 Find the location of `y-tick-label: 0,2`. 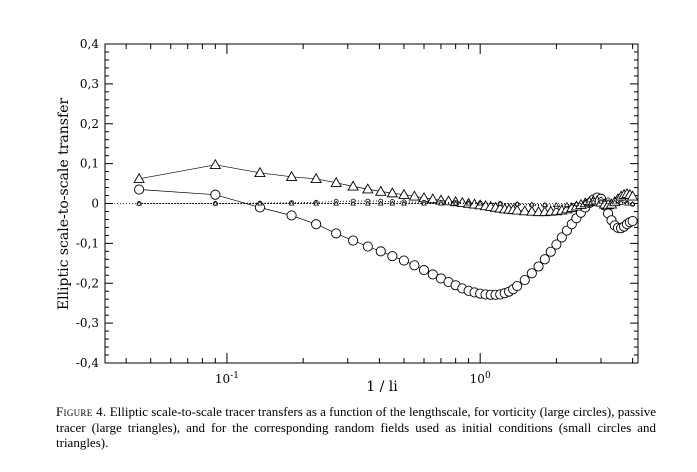

y-tick-label: 0,2 is located at coordinates (89, 124).